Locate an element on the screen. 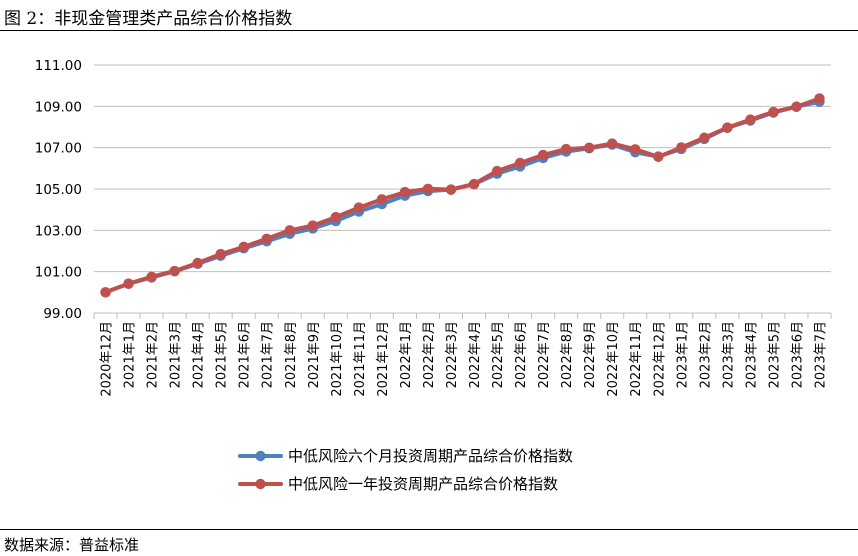 This screenshot has width=858, height=556. x-tick-label: 2022年10月 is located at coordinates (613, 359).